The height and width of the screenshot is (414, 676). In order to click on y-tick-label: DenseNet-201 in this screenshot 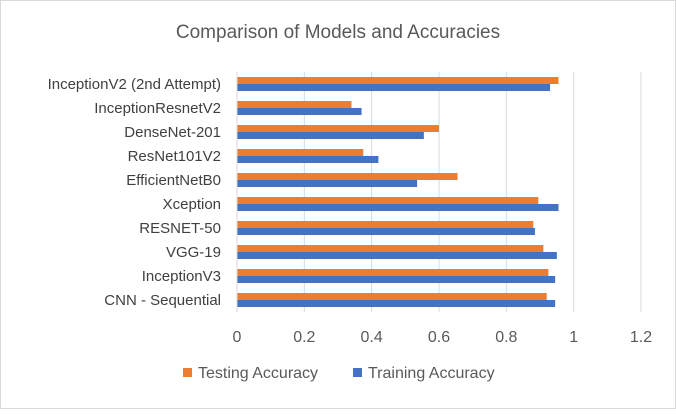, I will do `click(172, 132)`.